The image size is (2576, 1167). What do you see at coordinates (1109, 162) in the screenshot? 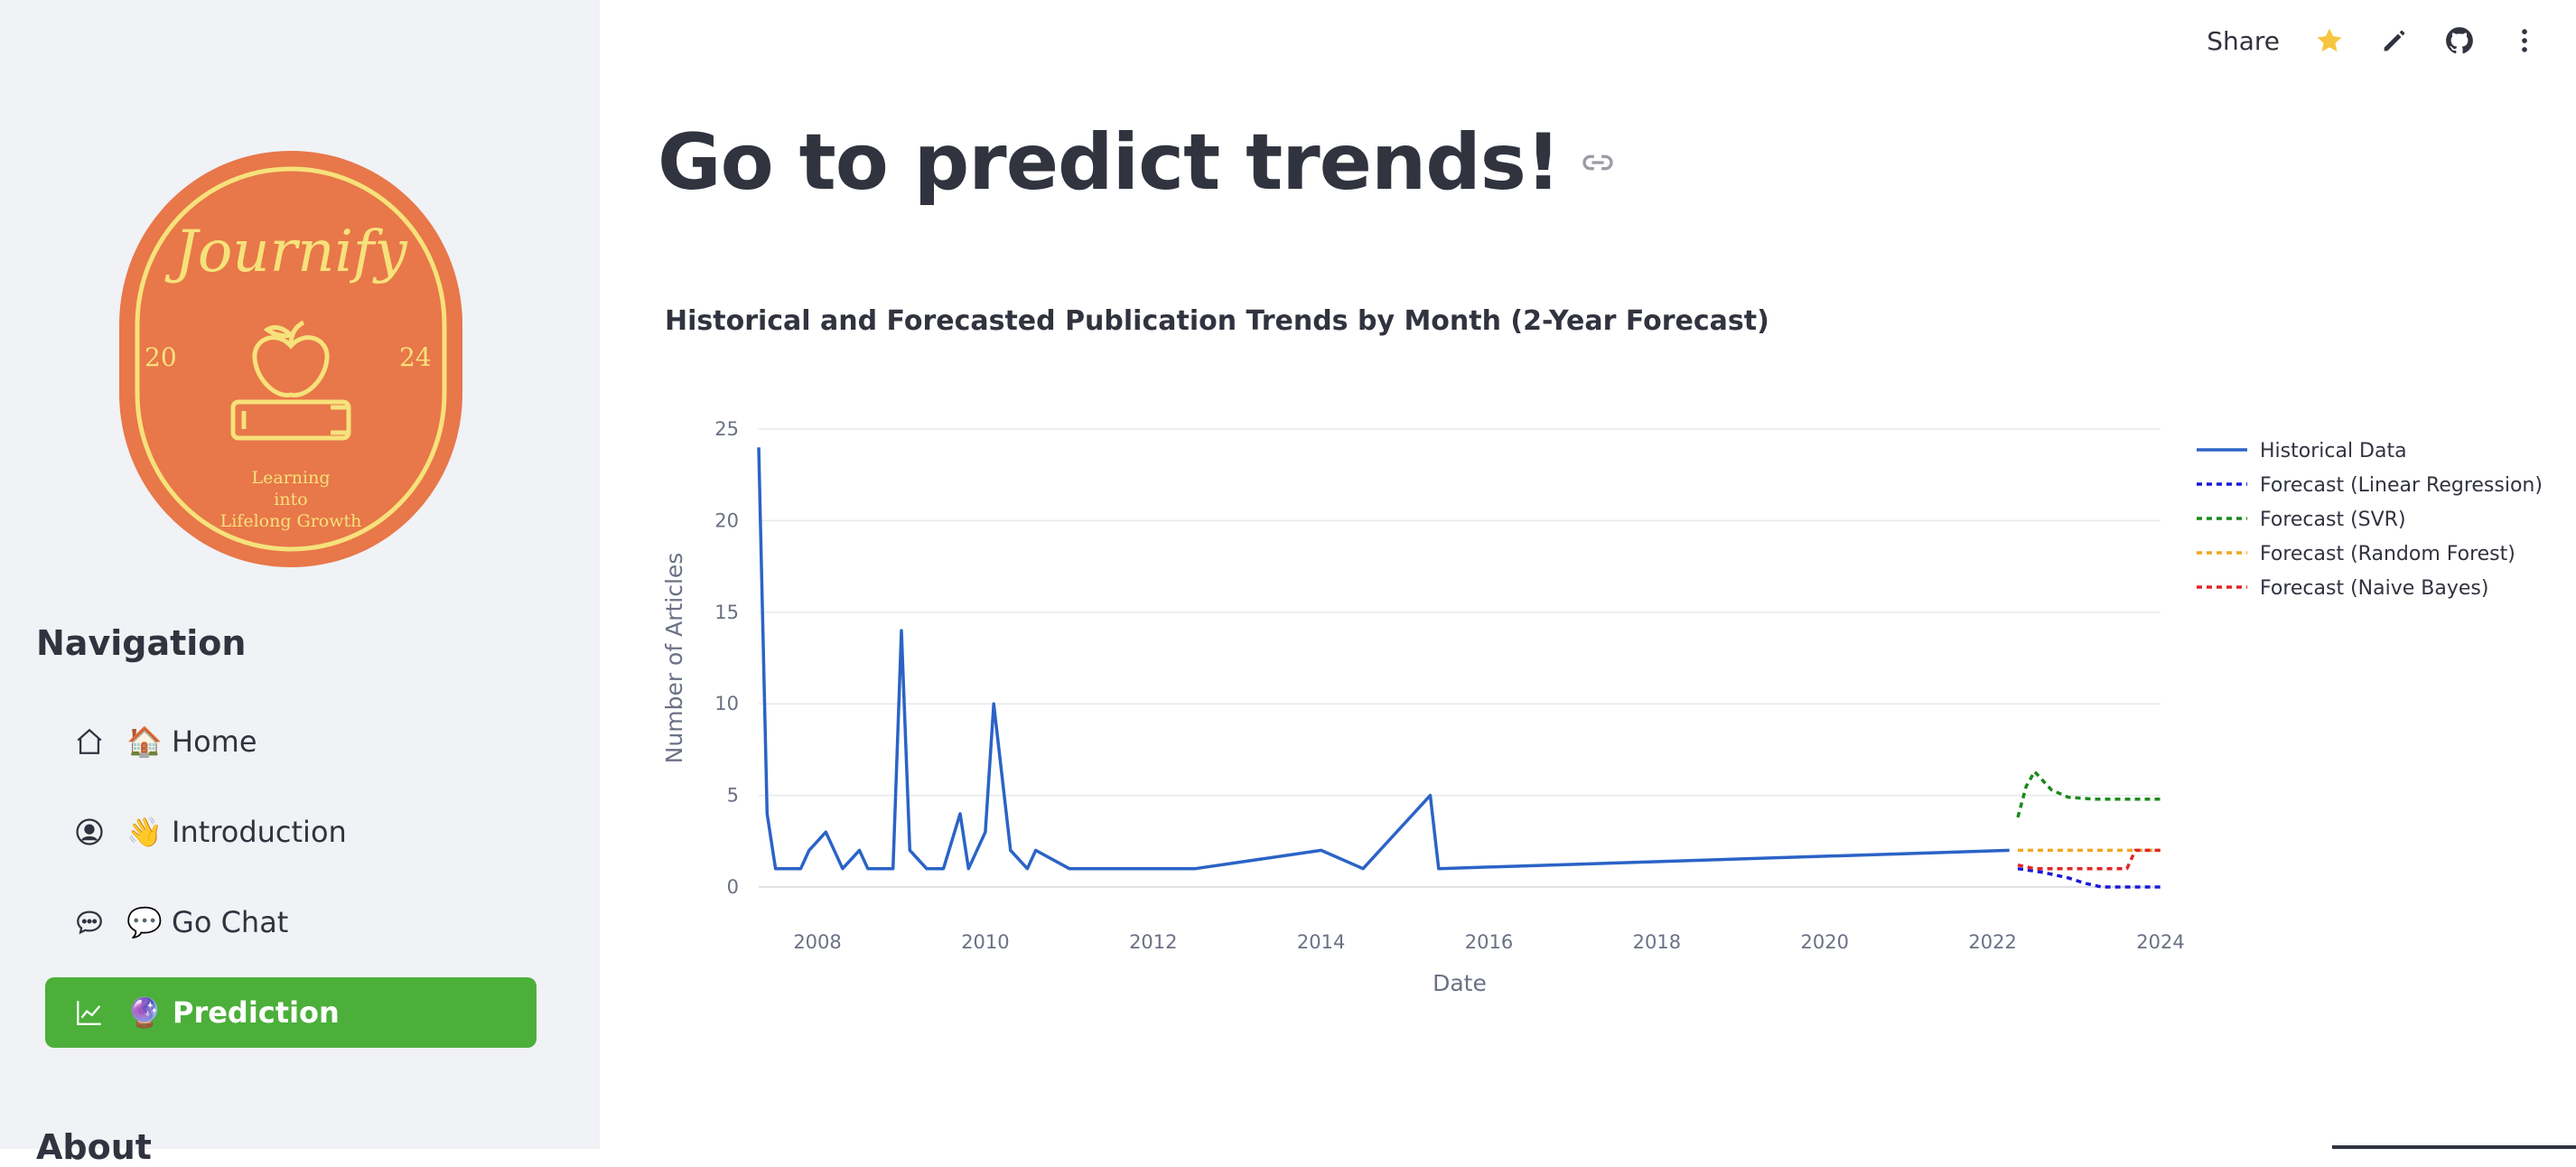
I see `page-title-text: Go to predict trends!` at bounding box center [1109, 162].